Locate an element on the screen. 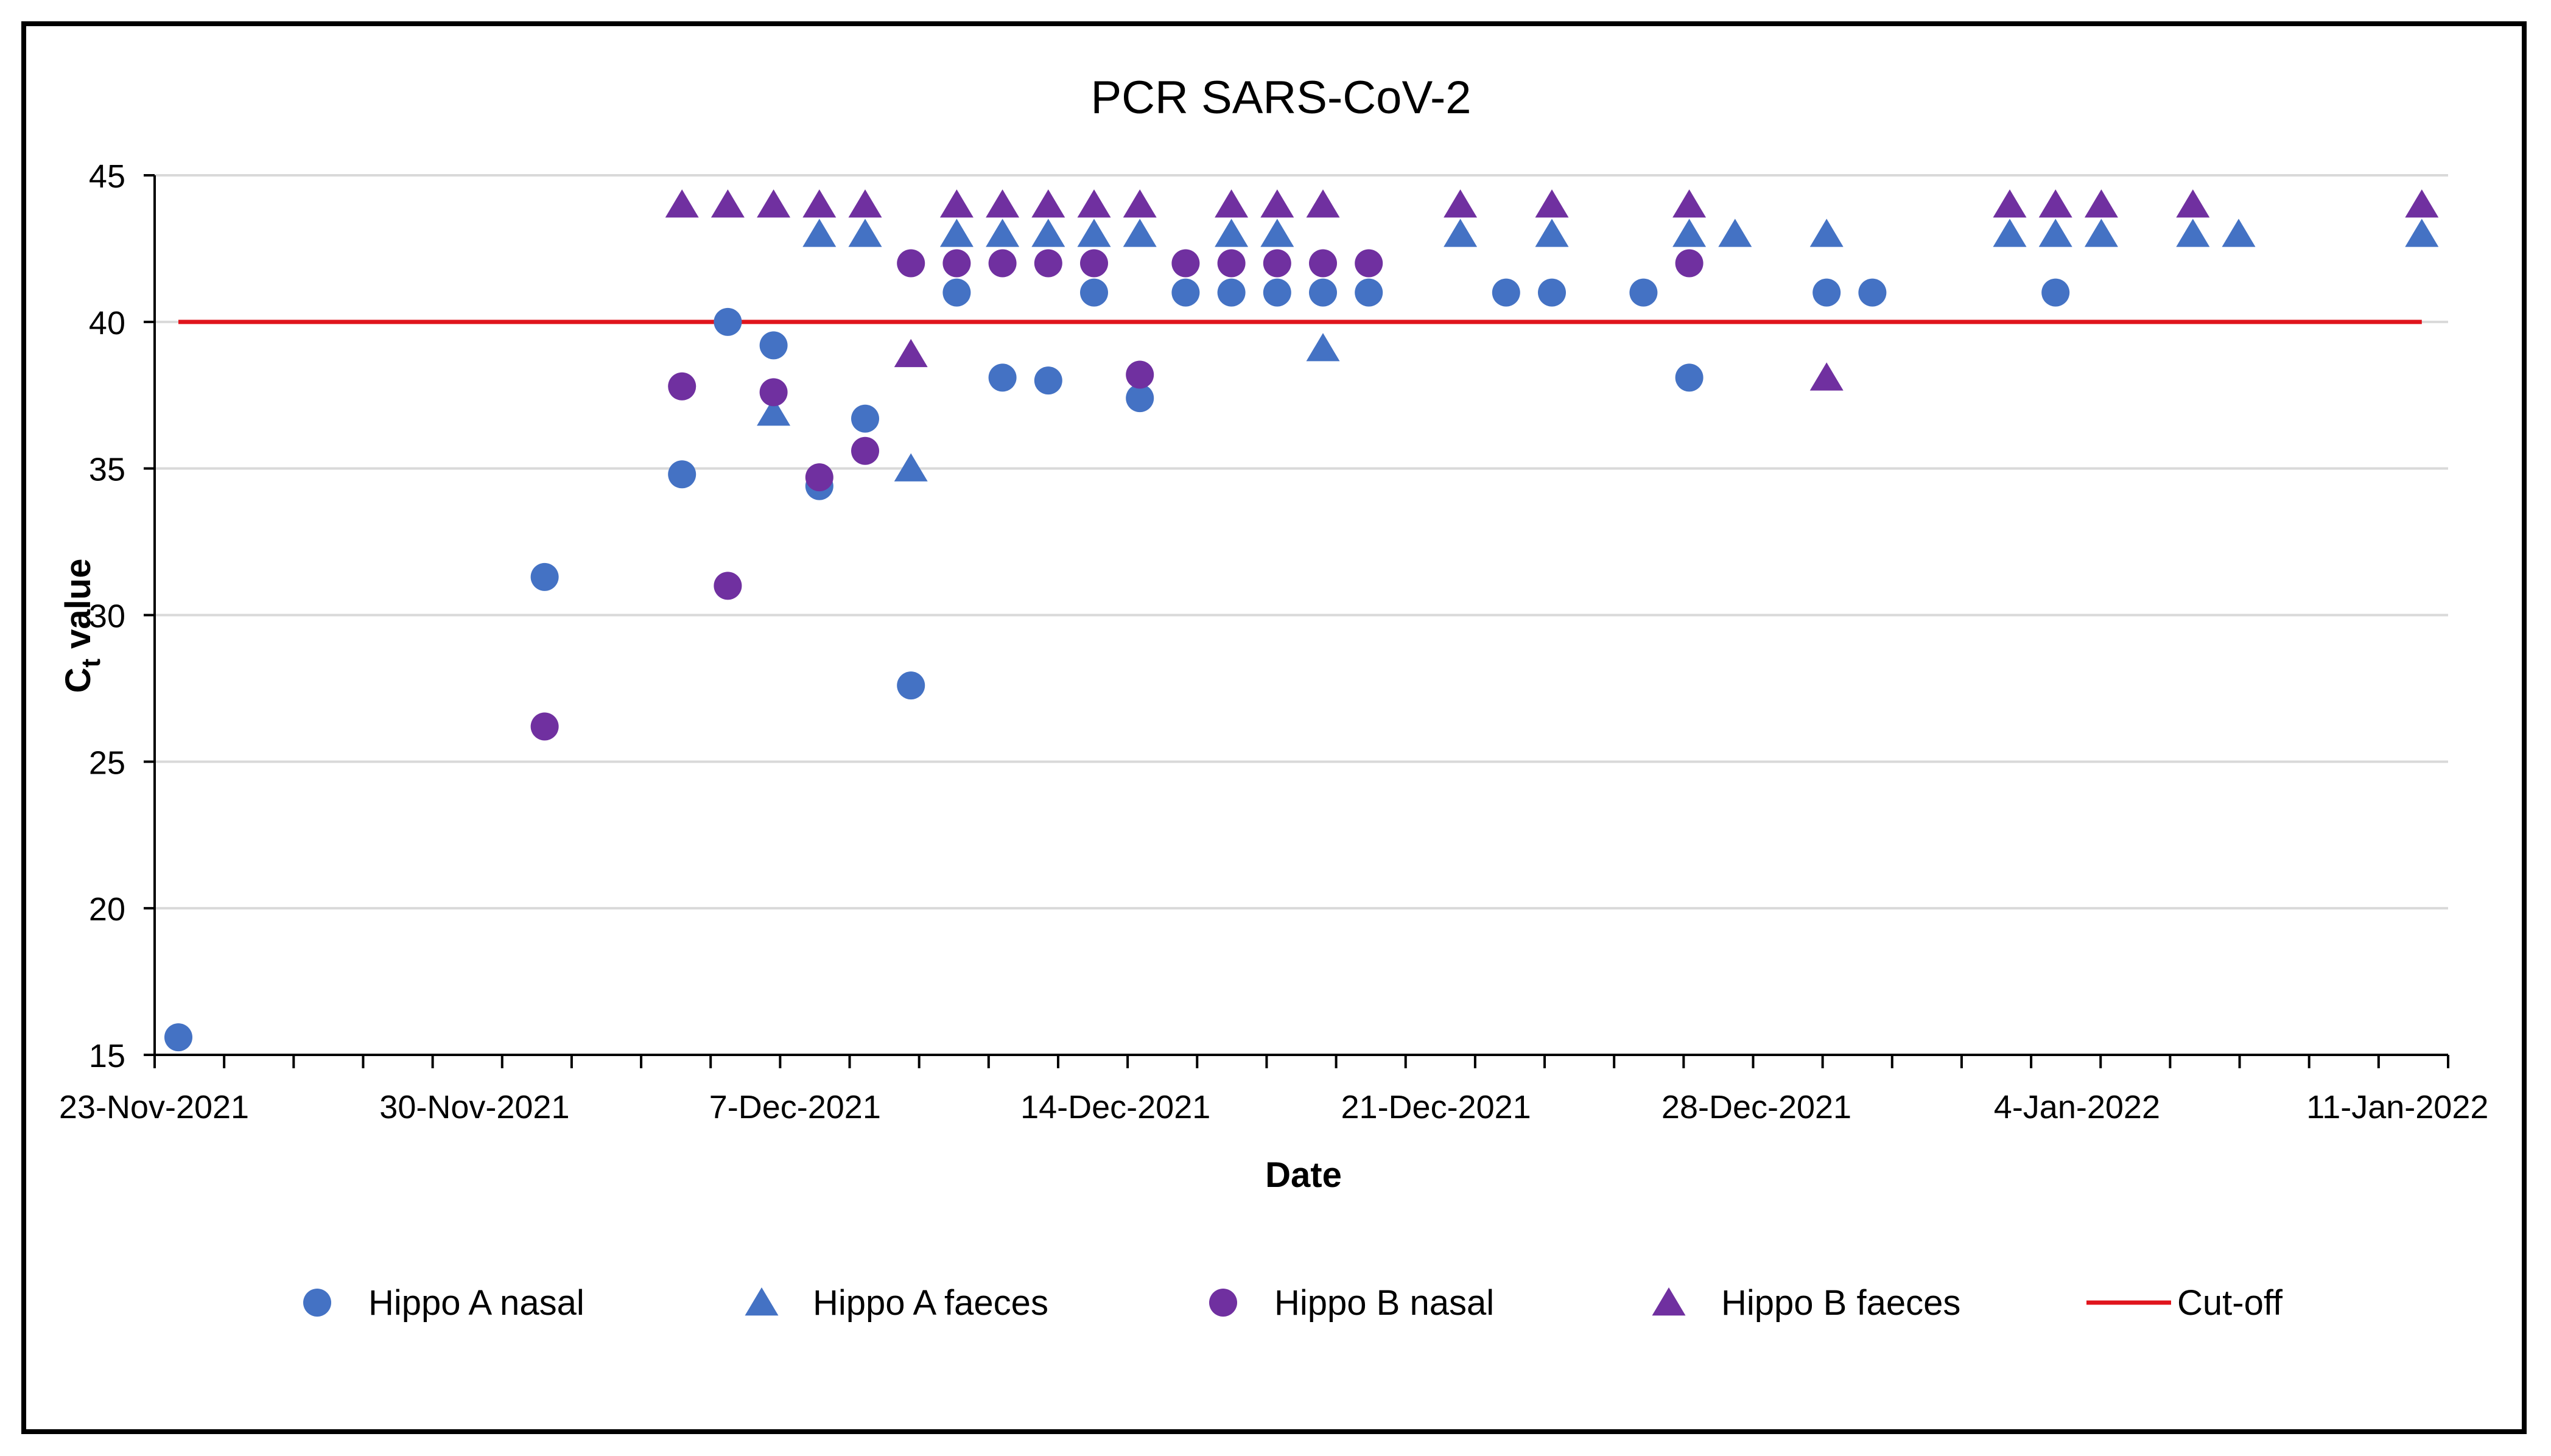 The width and height of the screenshot is (2551, 1456). y-tick-label: 15 is located at coordinates (107, 1056).